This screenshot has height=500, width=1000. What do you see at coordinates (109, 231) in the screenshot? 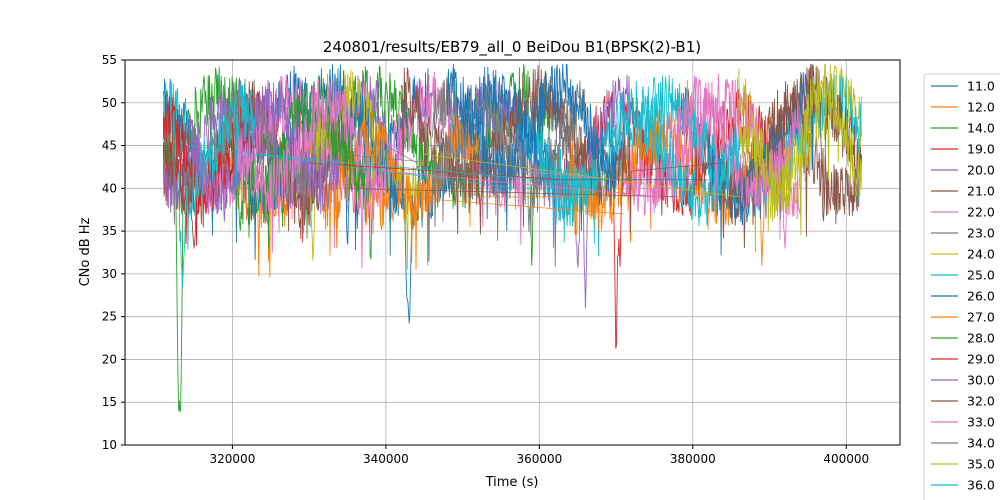
I see `y-tick-label: 35` at bounding box center [109, 231].